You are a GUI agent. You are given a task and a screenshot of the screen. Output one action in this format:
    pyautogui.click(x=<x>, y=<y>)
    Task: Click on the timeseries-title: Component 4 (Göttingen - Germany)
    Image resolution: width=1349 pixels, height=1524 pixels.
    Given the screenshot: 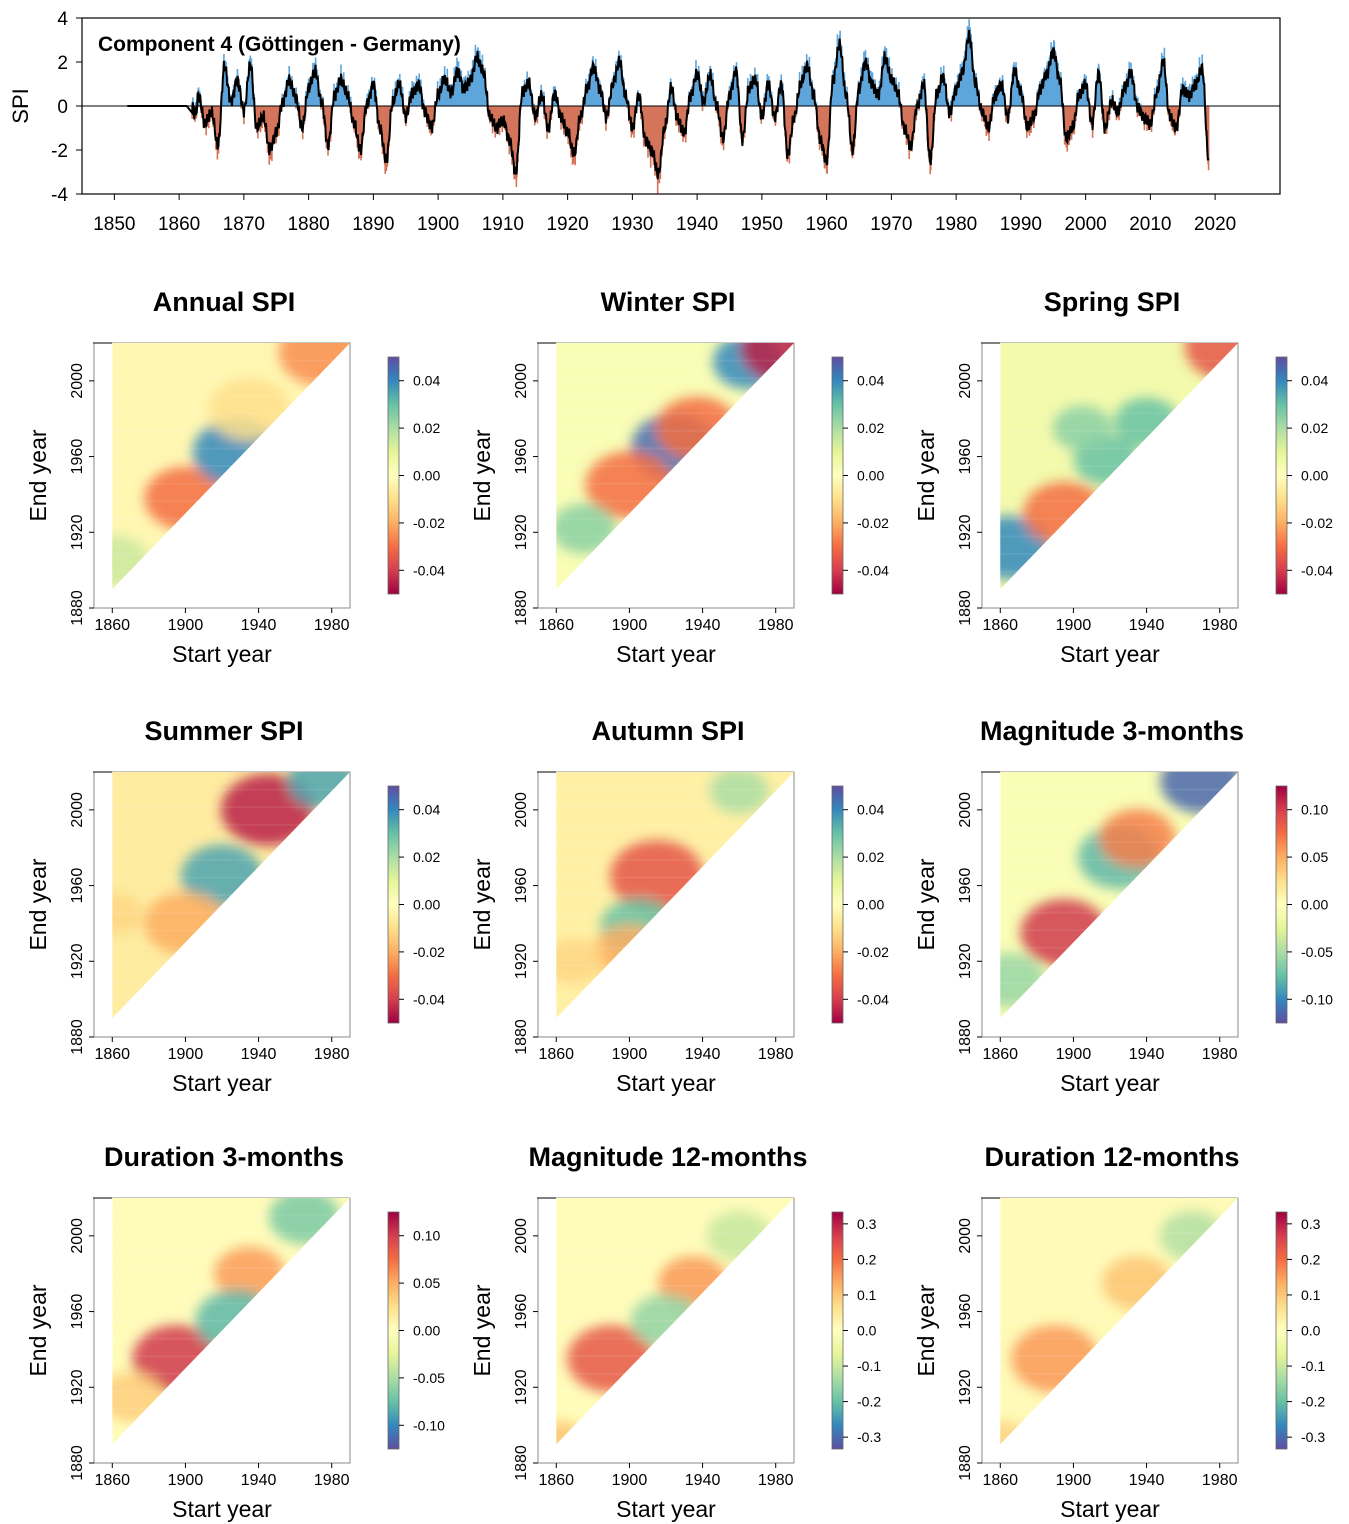 What is the action you would take?
    pyautogui.click(x=279, y=44)
    